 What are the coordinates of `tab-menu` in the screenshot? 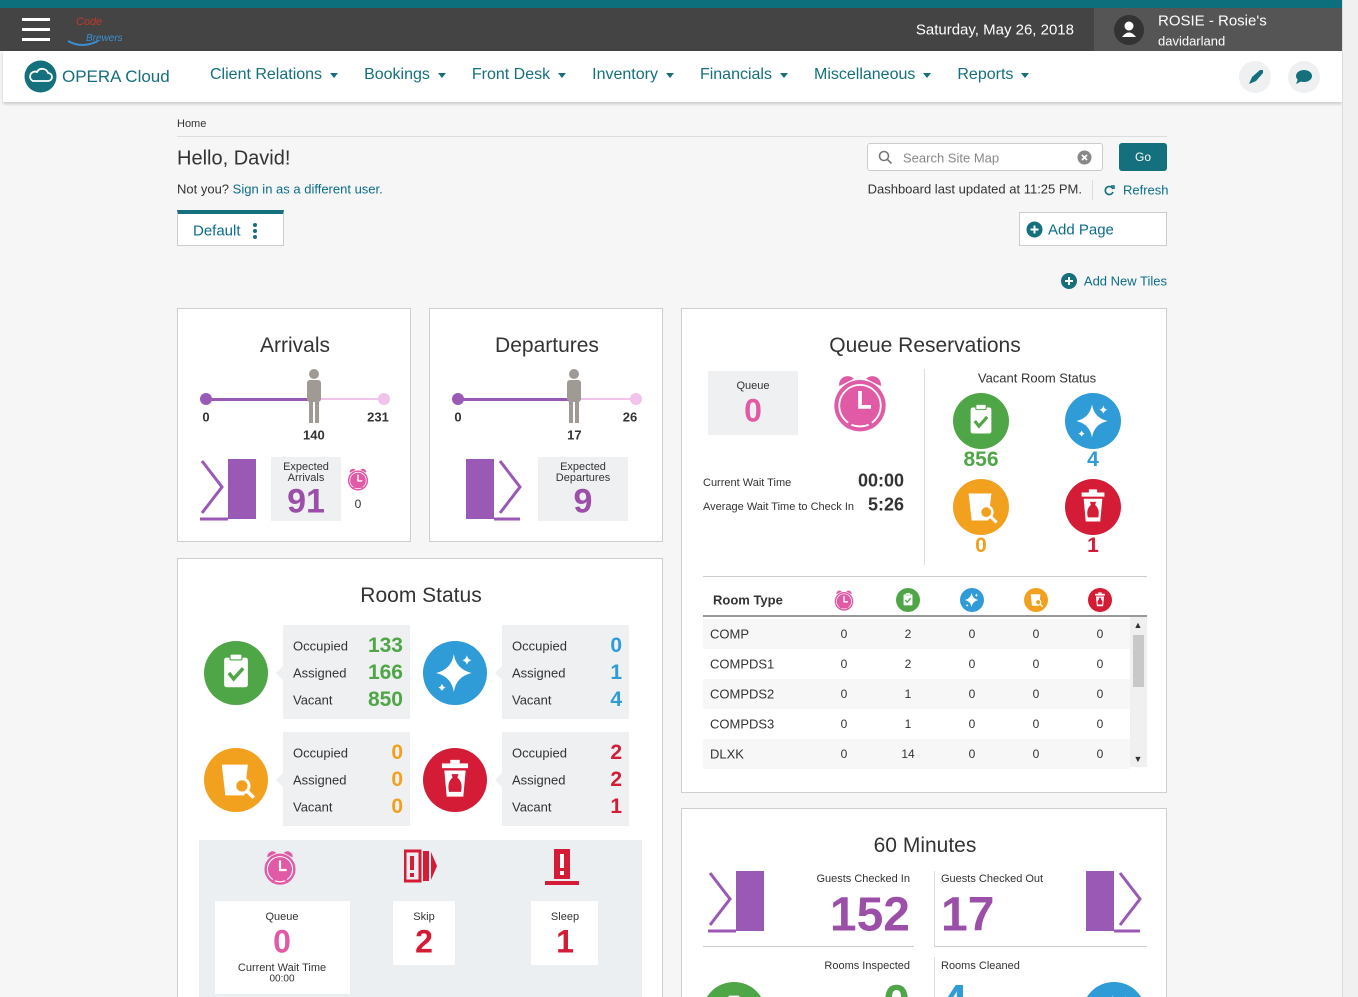 It's located at (255, 231).